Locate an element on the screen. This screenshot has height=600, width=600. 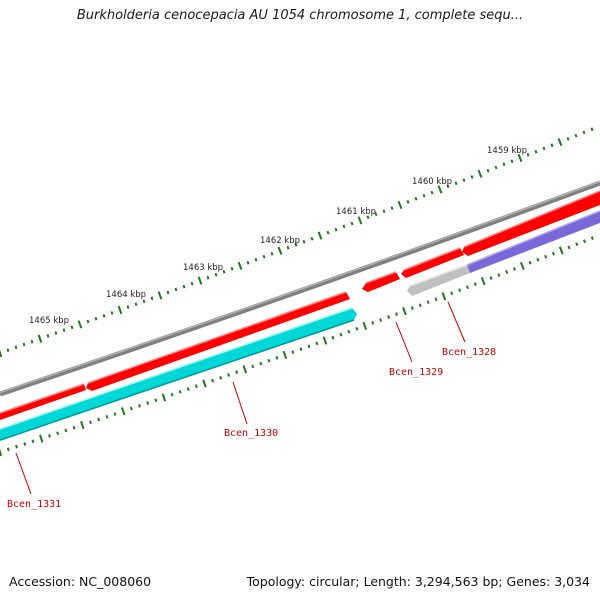
ruler-label-1464: 1464 kbp is located at coordinates (126, 295).